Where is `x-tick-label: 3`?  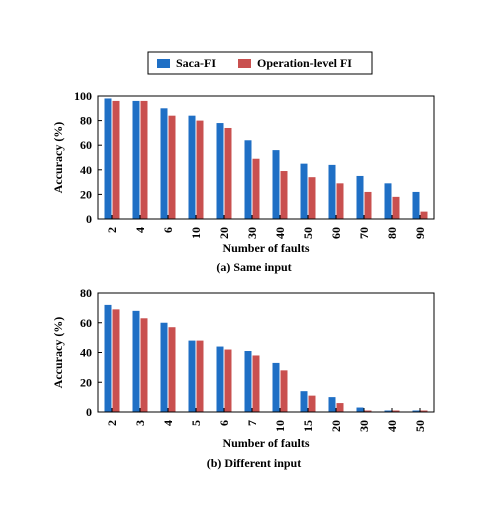
x-tick-label: 3 is located at coordinates (140, 423).